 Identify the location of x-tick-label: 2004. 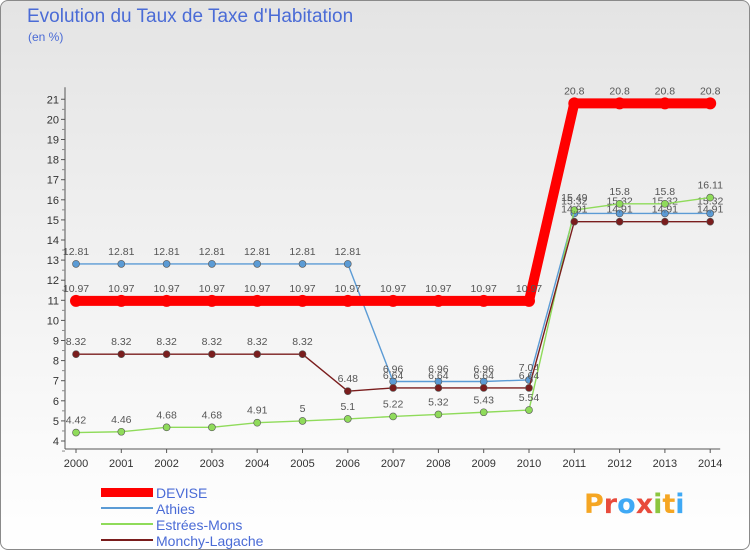
(257, 464).